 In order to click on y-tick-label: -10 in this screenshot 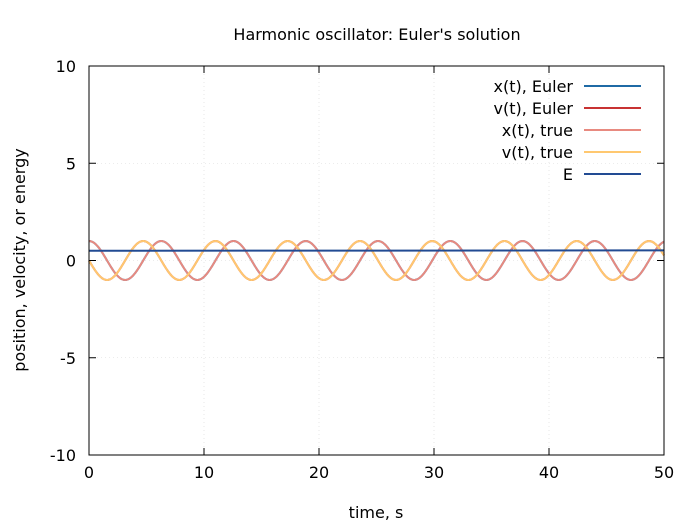, I will do `click(63, 455)`.